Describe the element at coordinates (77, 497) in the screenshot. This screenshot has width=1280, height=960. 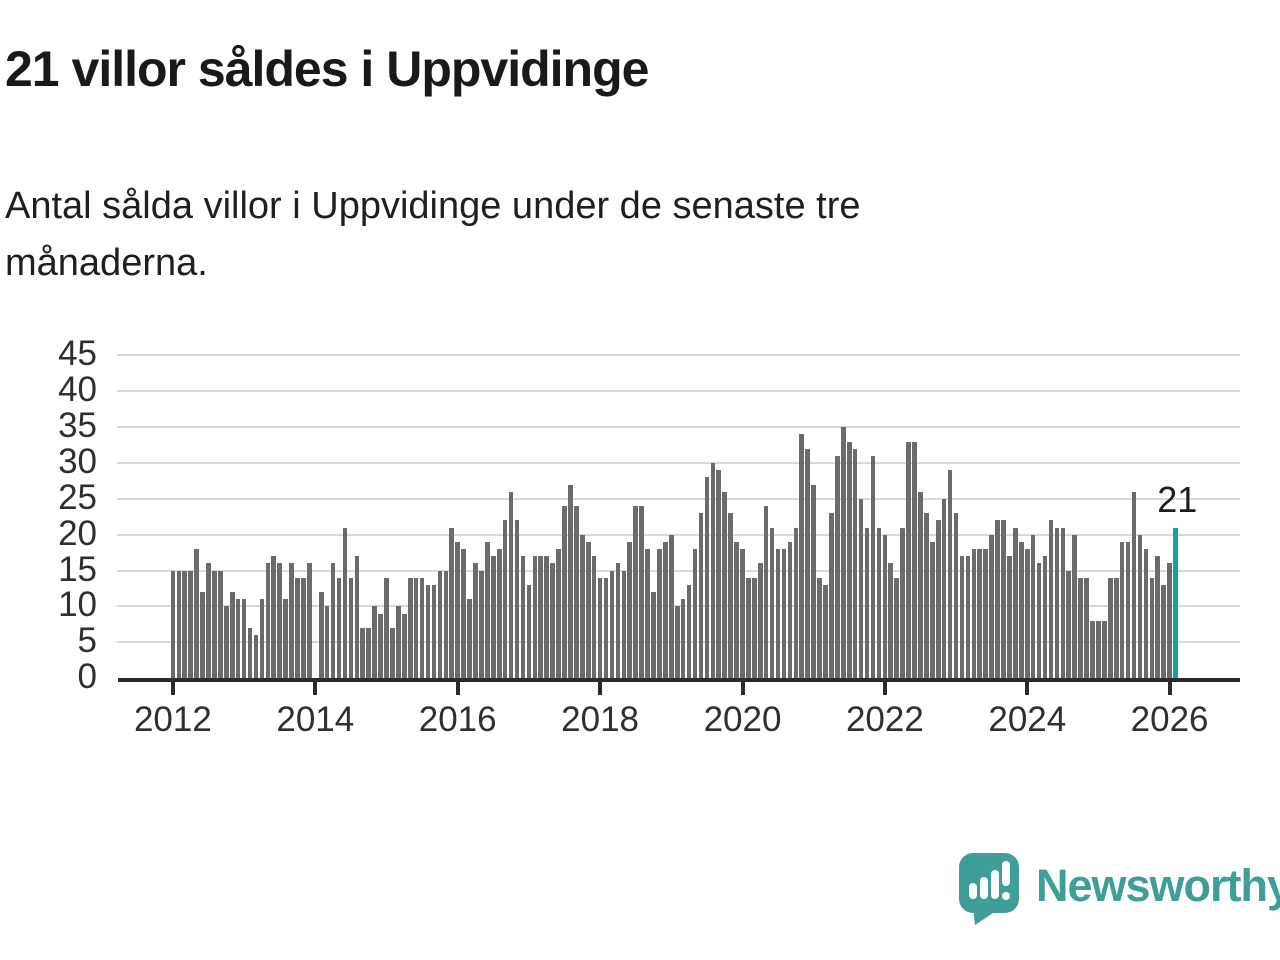
I see `y-axis-label: 25` at that location.